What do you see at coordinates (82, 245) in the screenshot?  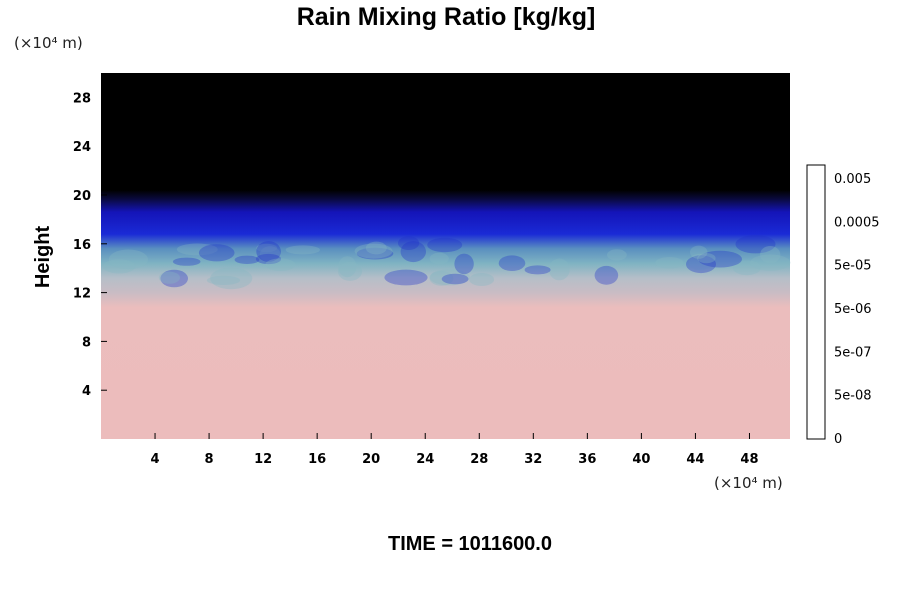 I see `y-tick-label: 16` at bounding box center [82, 245].